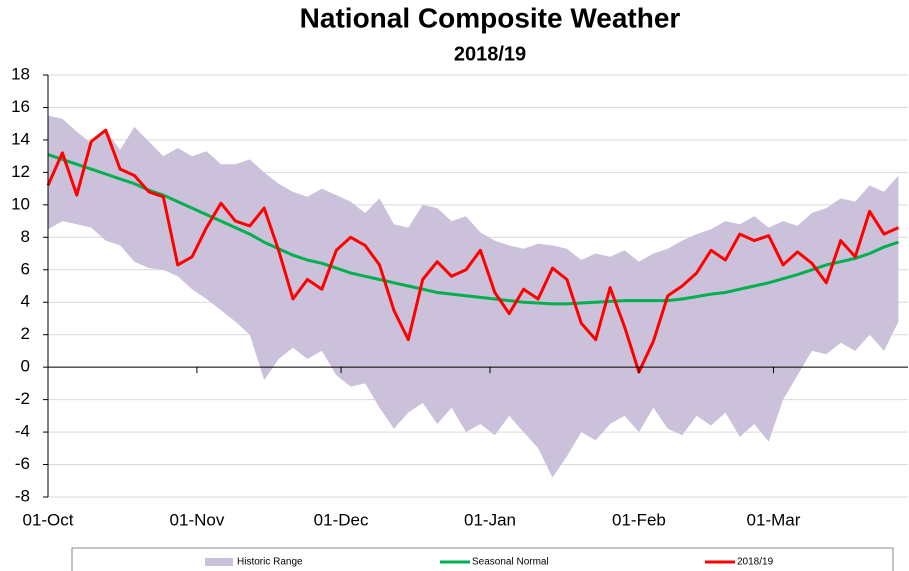 The image size is (909, 571). Describe the element at coordinates (25, 268) in the screenshot. I see `y-tick-label: 6` at that location.